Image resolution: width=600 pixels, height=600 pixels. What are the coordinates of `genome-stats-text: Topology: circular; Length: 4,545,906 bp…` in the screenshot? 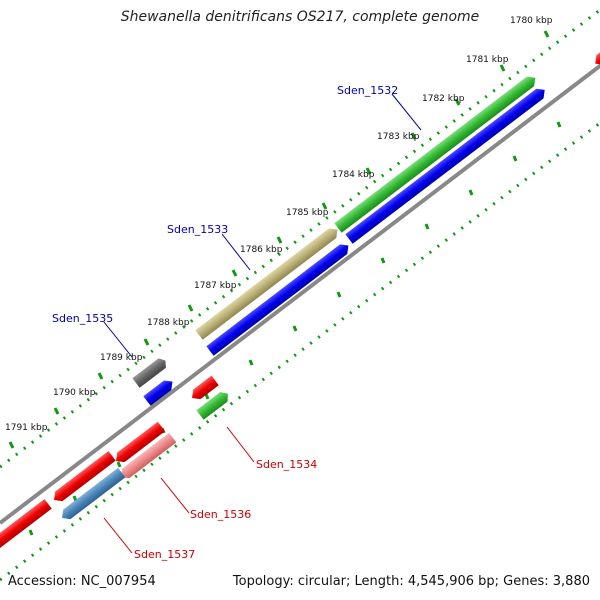 It's located at (411, 581).